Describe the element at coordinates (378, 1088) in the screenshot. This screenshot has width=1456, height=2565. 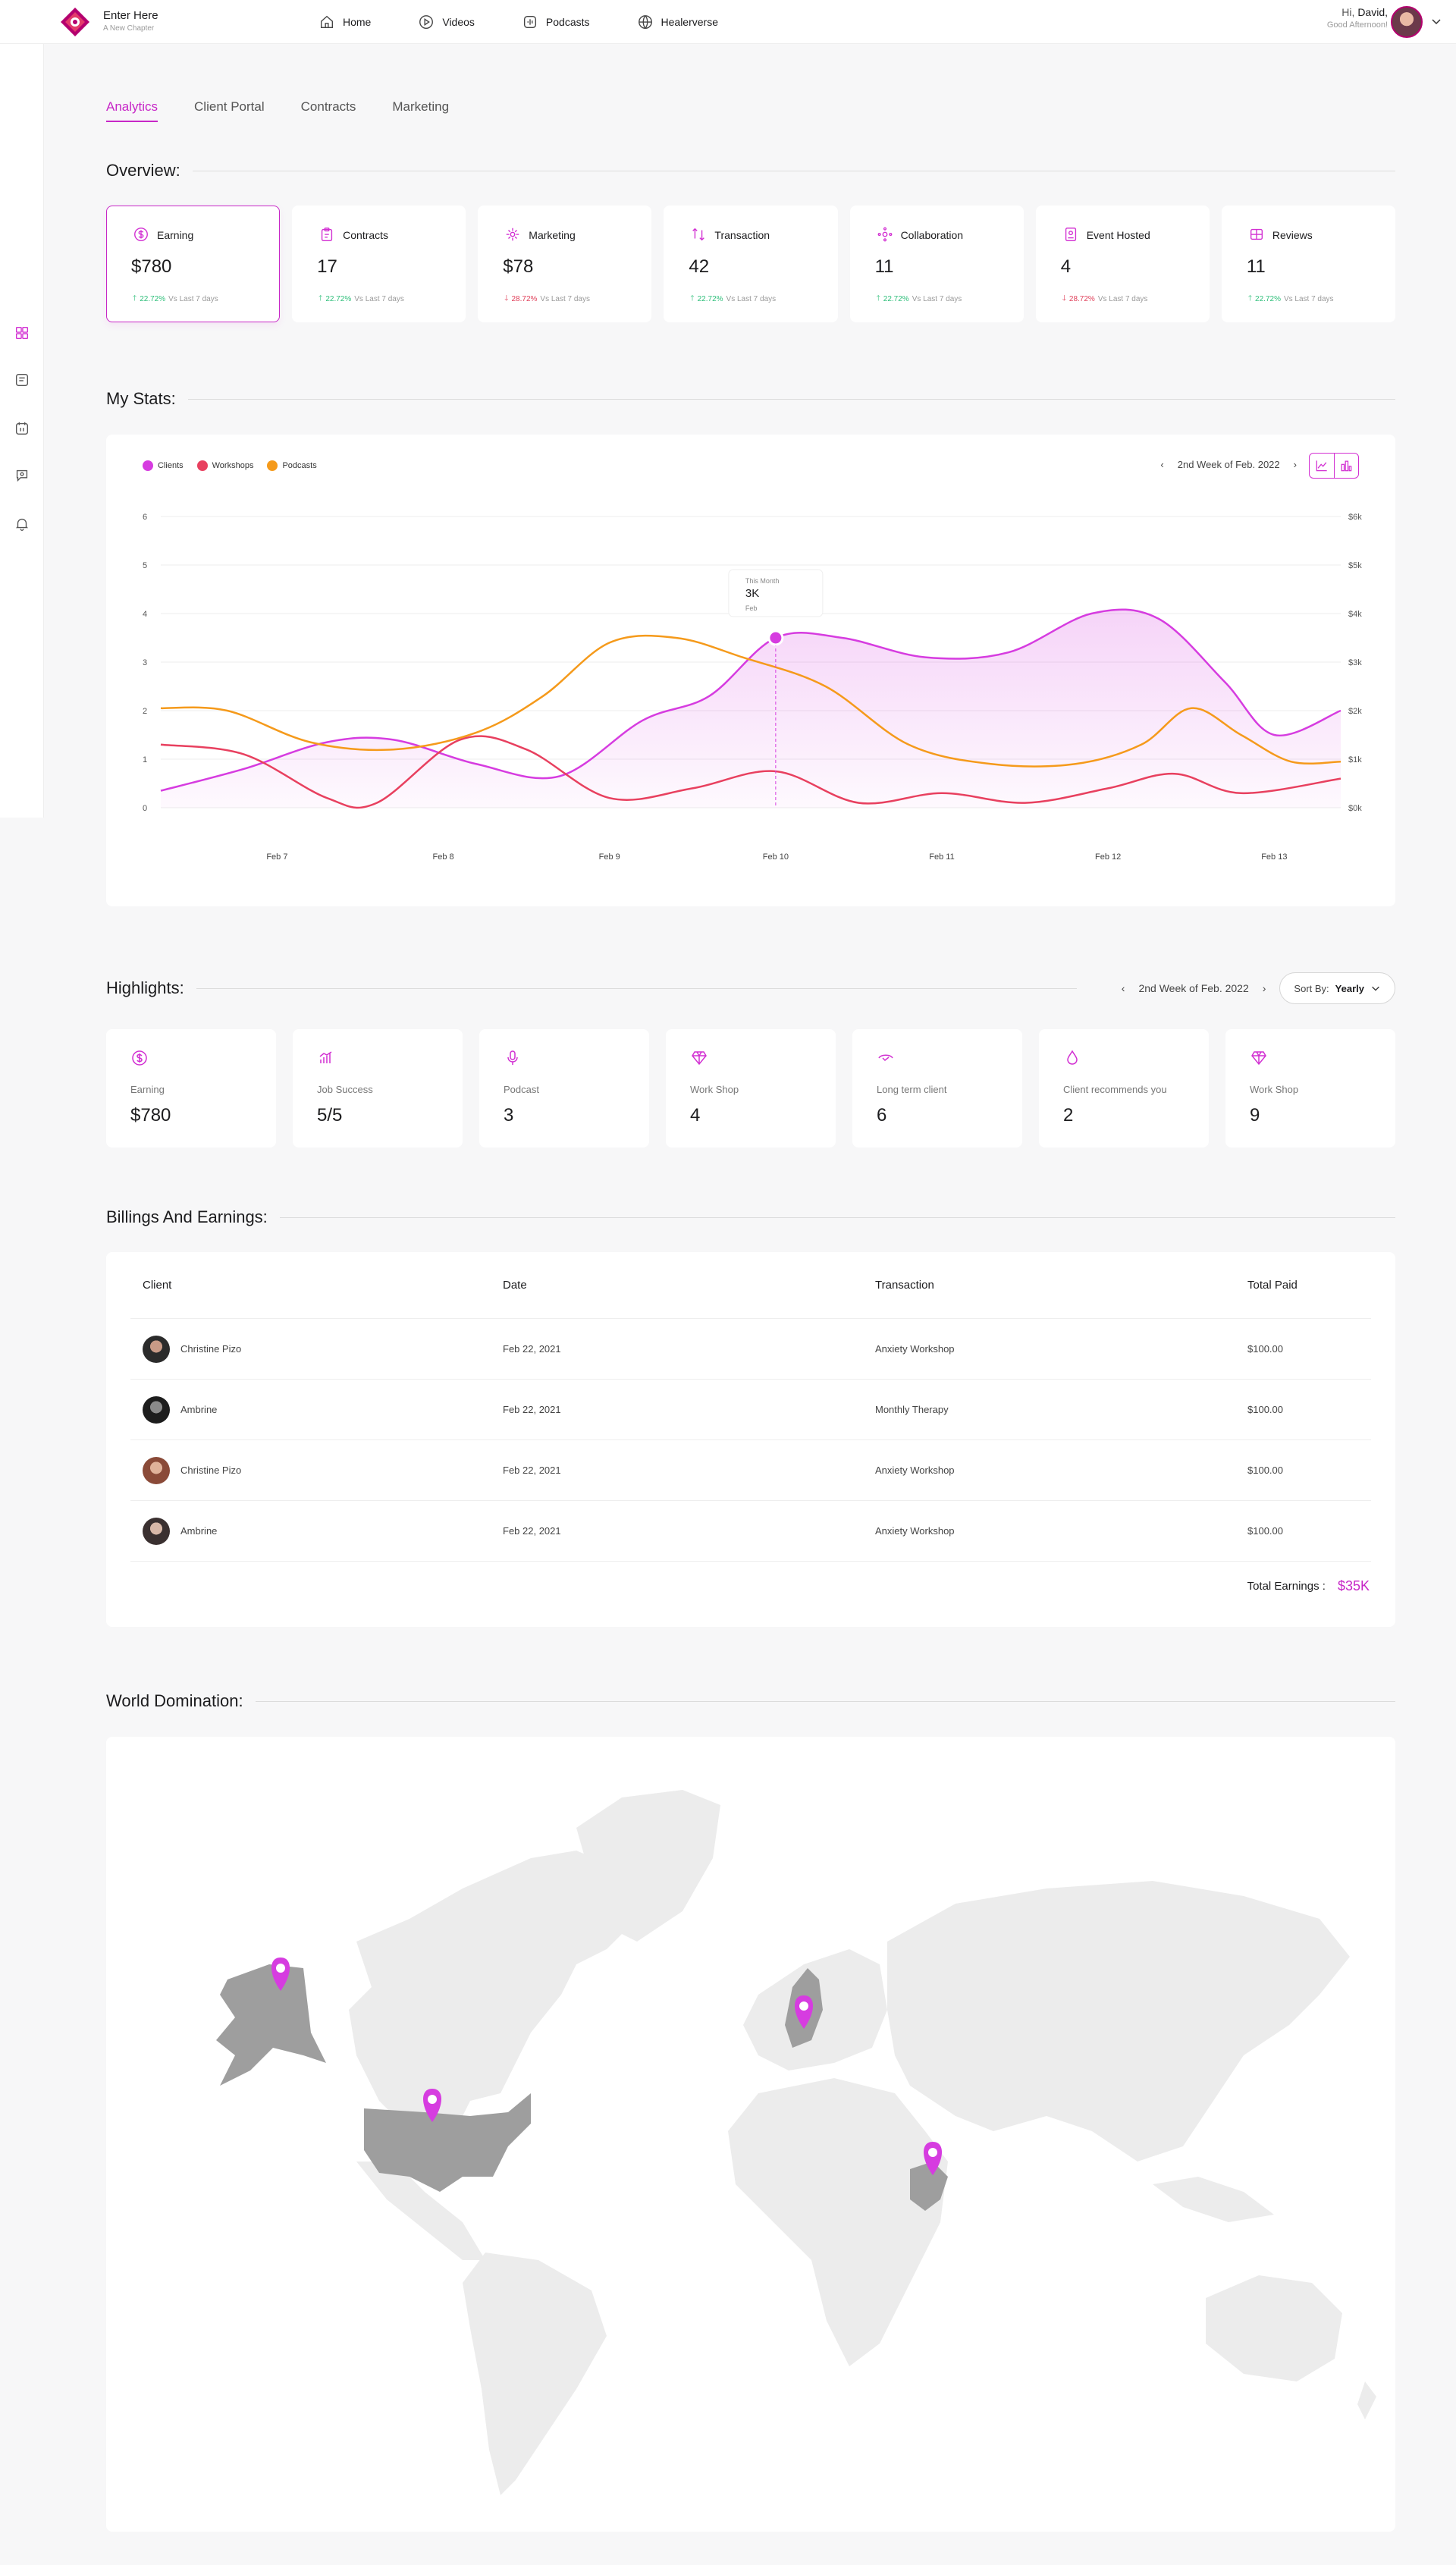
I see `highlight-card-job-success: Job Success 5/5` at that location.